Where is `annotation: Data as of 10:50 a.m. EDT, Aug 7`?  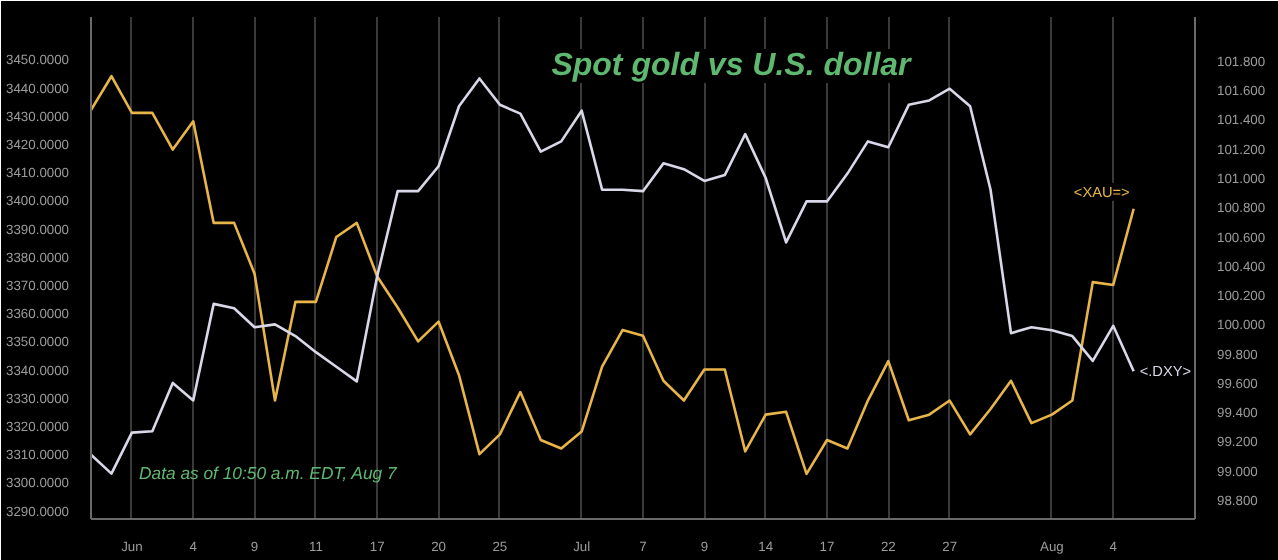 annotation: Data as of 10:50 a.m. EDT, Aug 7 is located at coordinates (269, 473).